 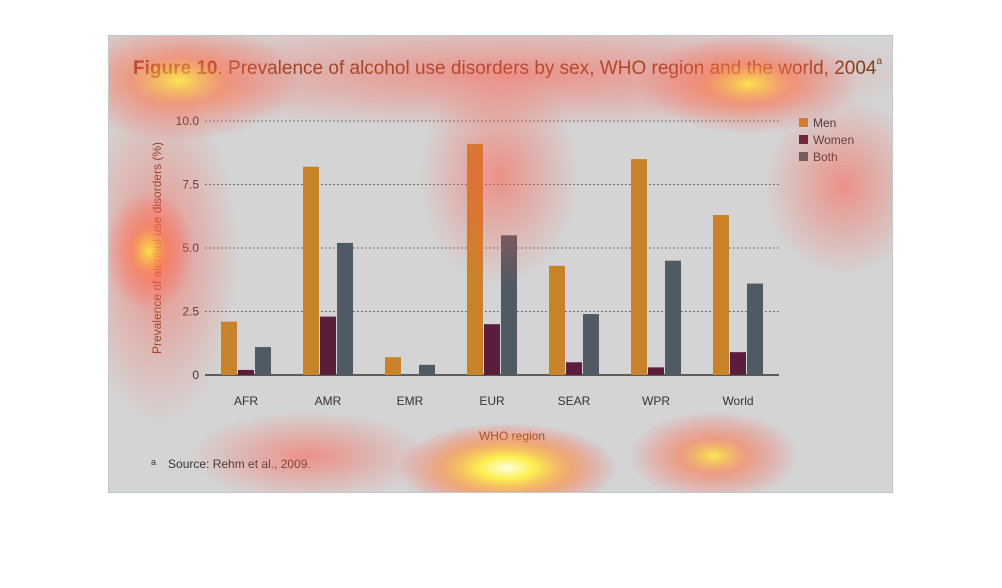 I want to click on bar-women-afr, so click(x=246, y=372).